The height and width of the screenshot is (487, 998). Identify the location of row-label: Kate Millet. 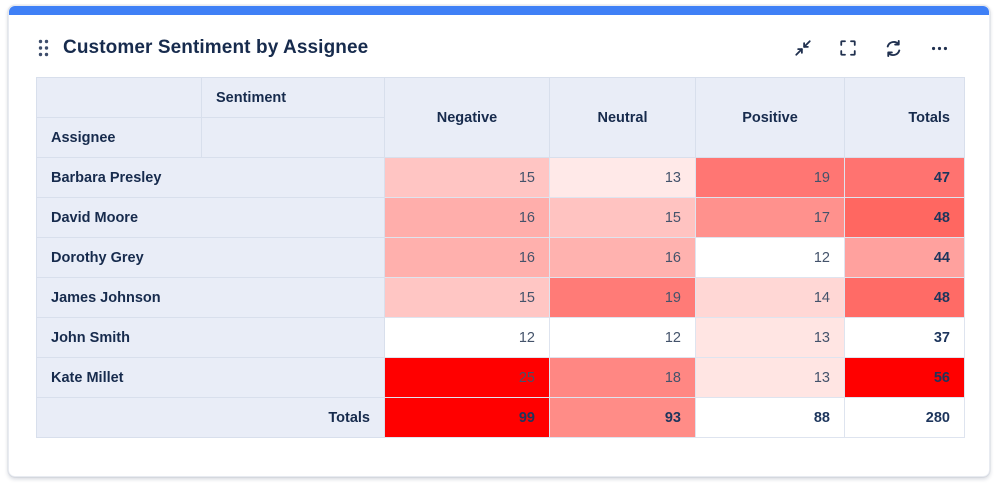
(210, 377).